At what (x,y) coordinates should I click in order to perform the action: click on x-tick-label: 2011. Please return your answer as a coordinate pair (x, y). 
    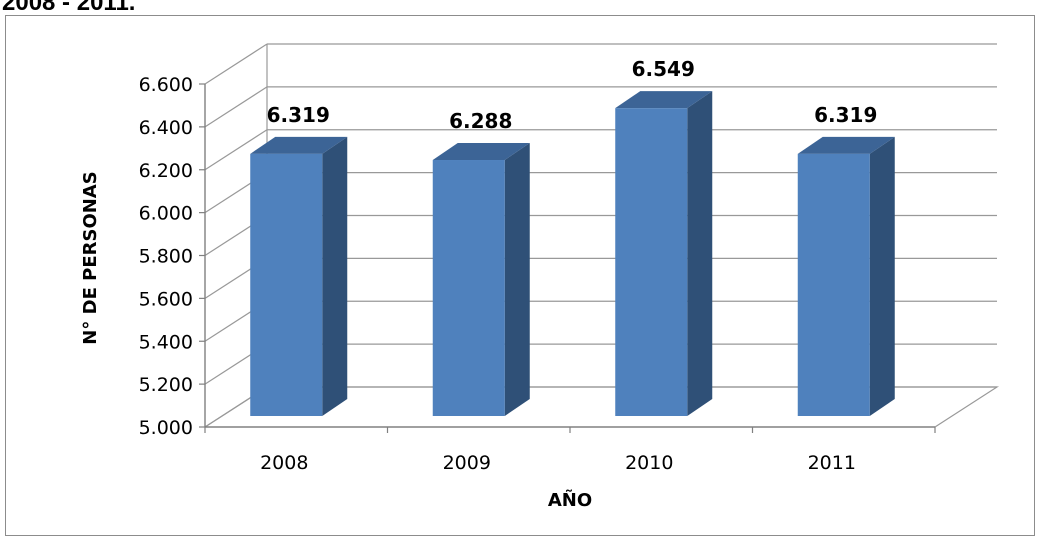
    Looking at the image, I should click on (832, 463).